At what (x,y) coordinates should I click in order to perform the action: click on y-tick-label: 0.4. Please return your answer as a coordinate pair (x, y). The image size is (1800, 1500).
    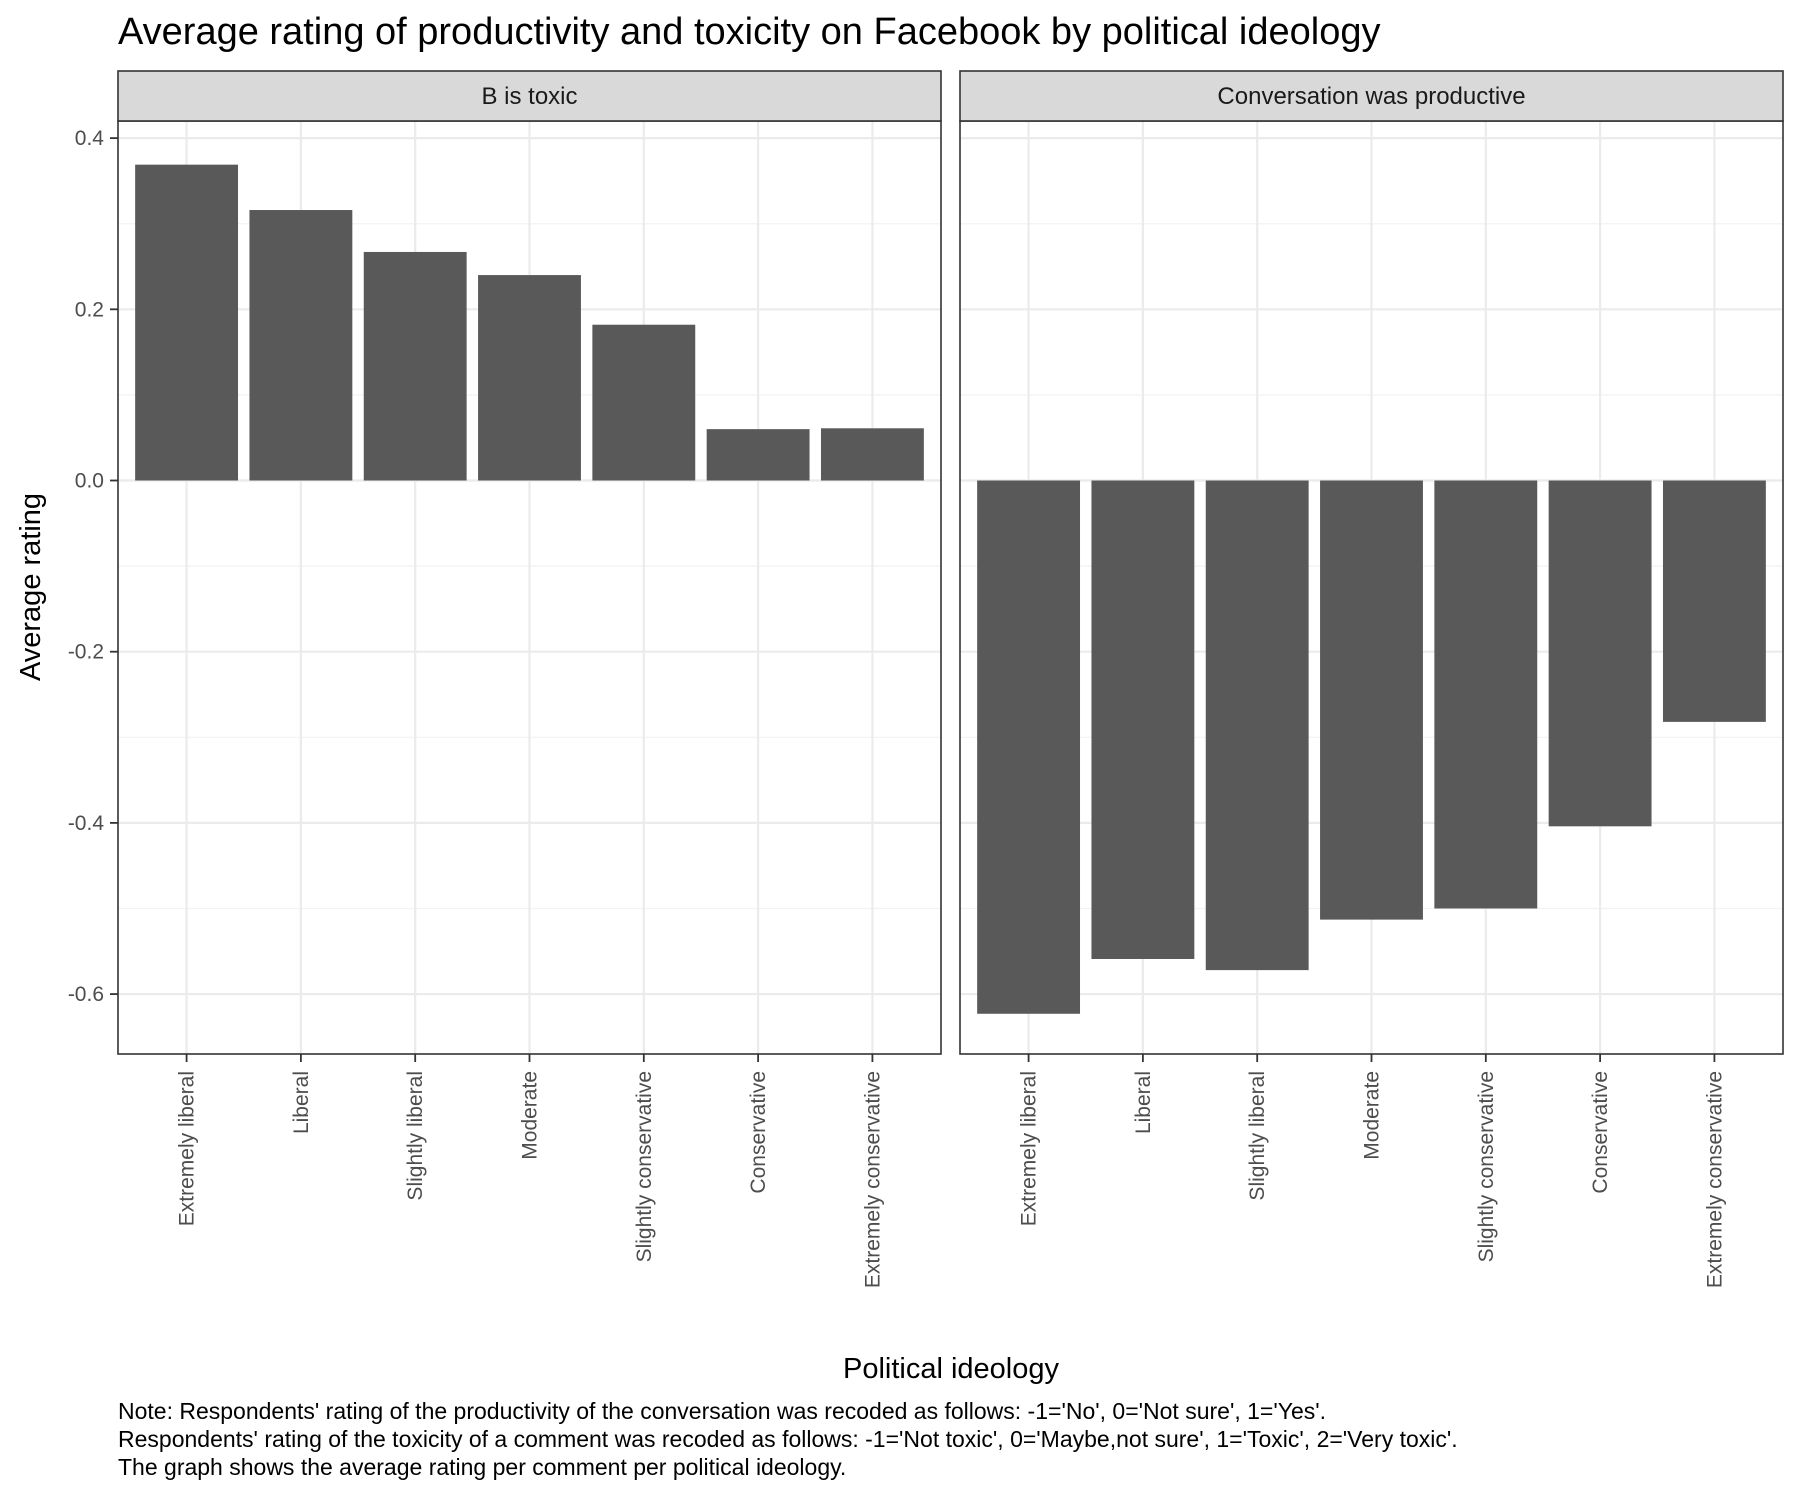
    Looking at the image, I should click on (90, 138).